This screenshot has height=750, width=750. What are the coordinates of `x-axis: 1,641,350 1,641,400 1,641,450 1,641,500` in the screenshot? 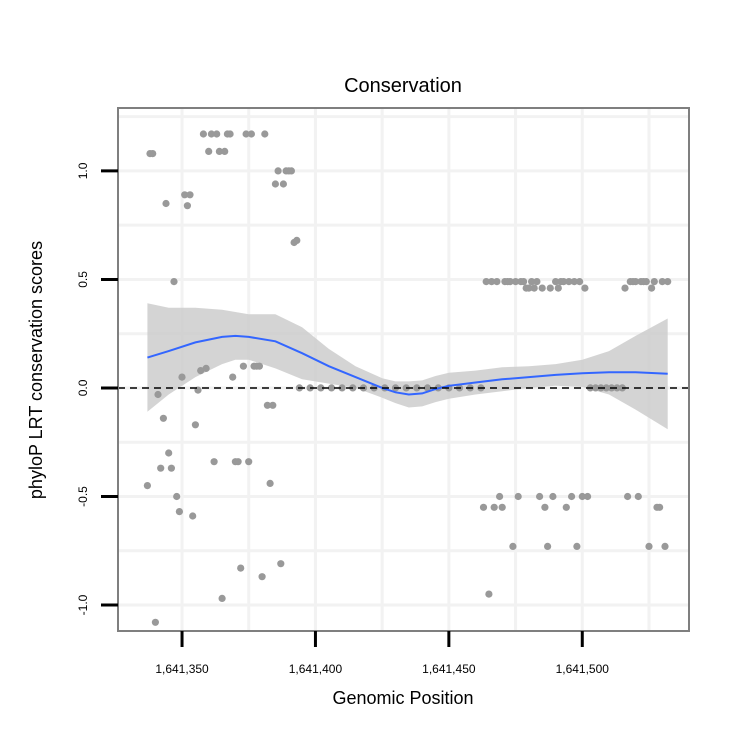 It's located at (382, 653).